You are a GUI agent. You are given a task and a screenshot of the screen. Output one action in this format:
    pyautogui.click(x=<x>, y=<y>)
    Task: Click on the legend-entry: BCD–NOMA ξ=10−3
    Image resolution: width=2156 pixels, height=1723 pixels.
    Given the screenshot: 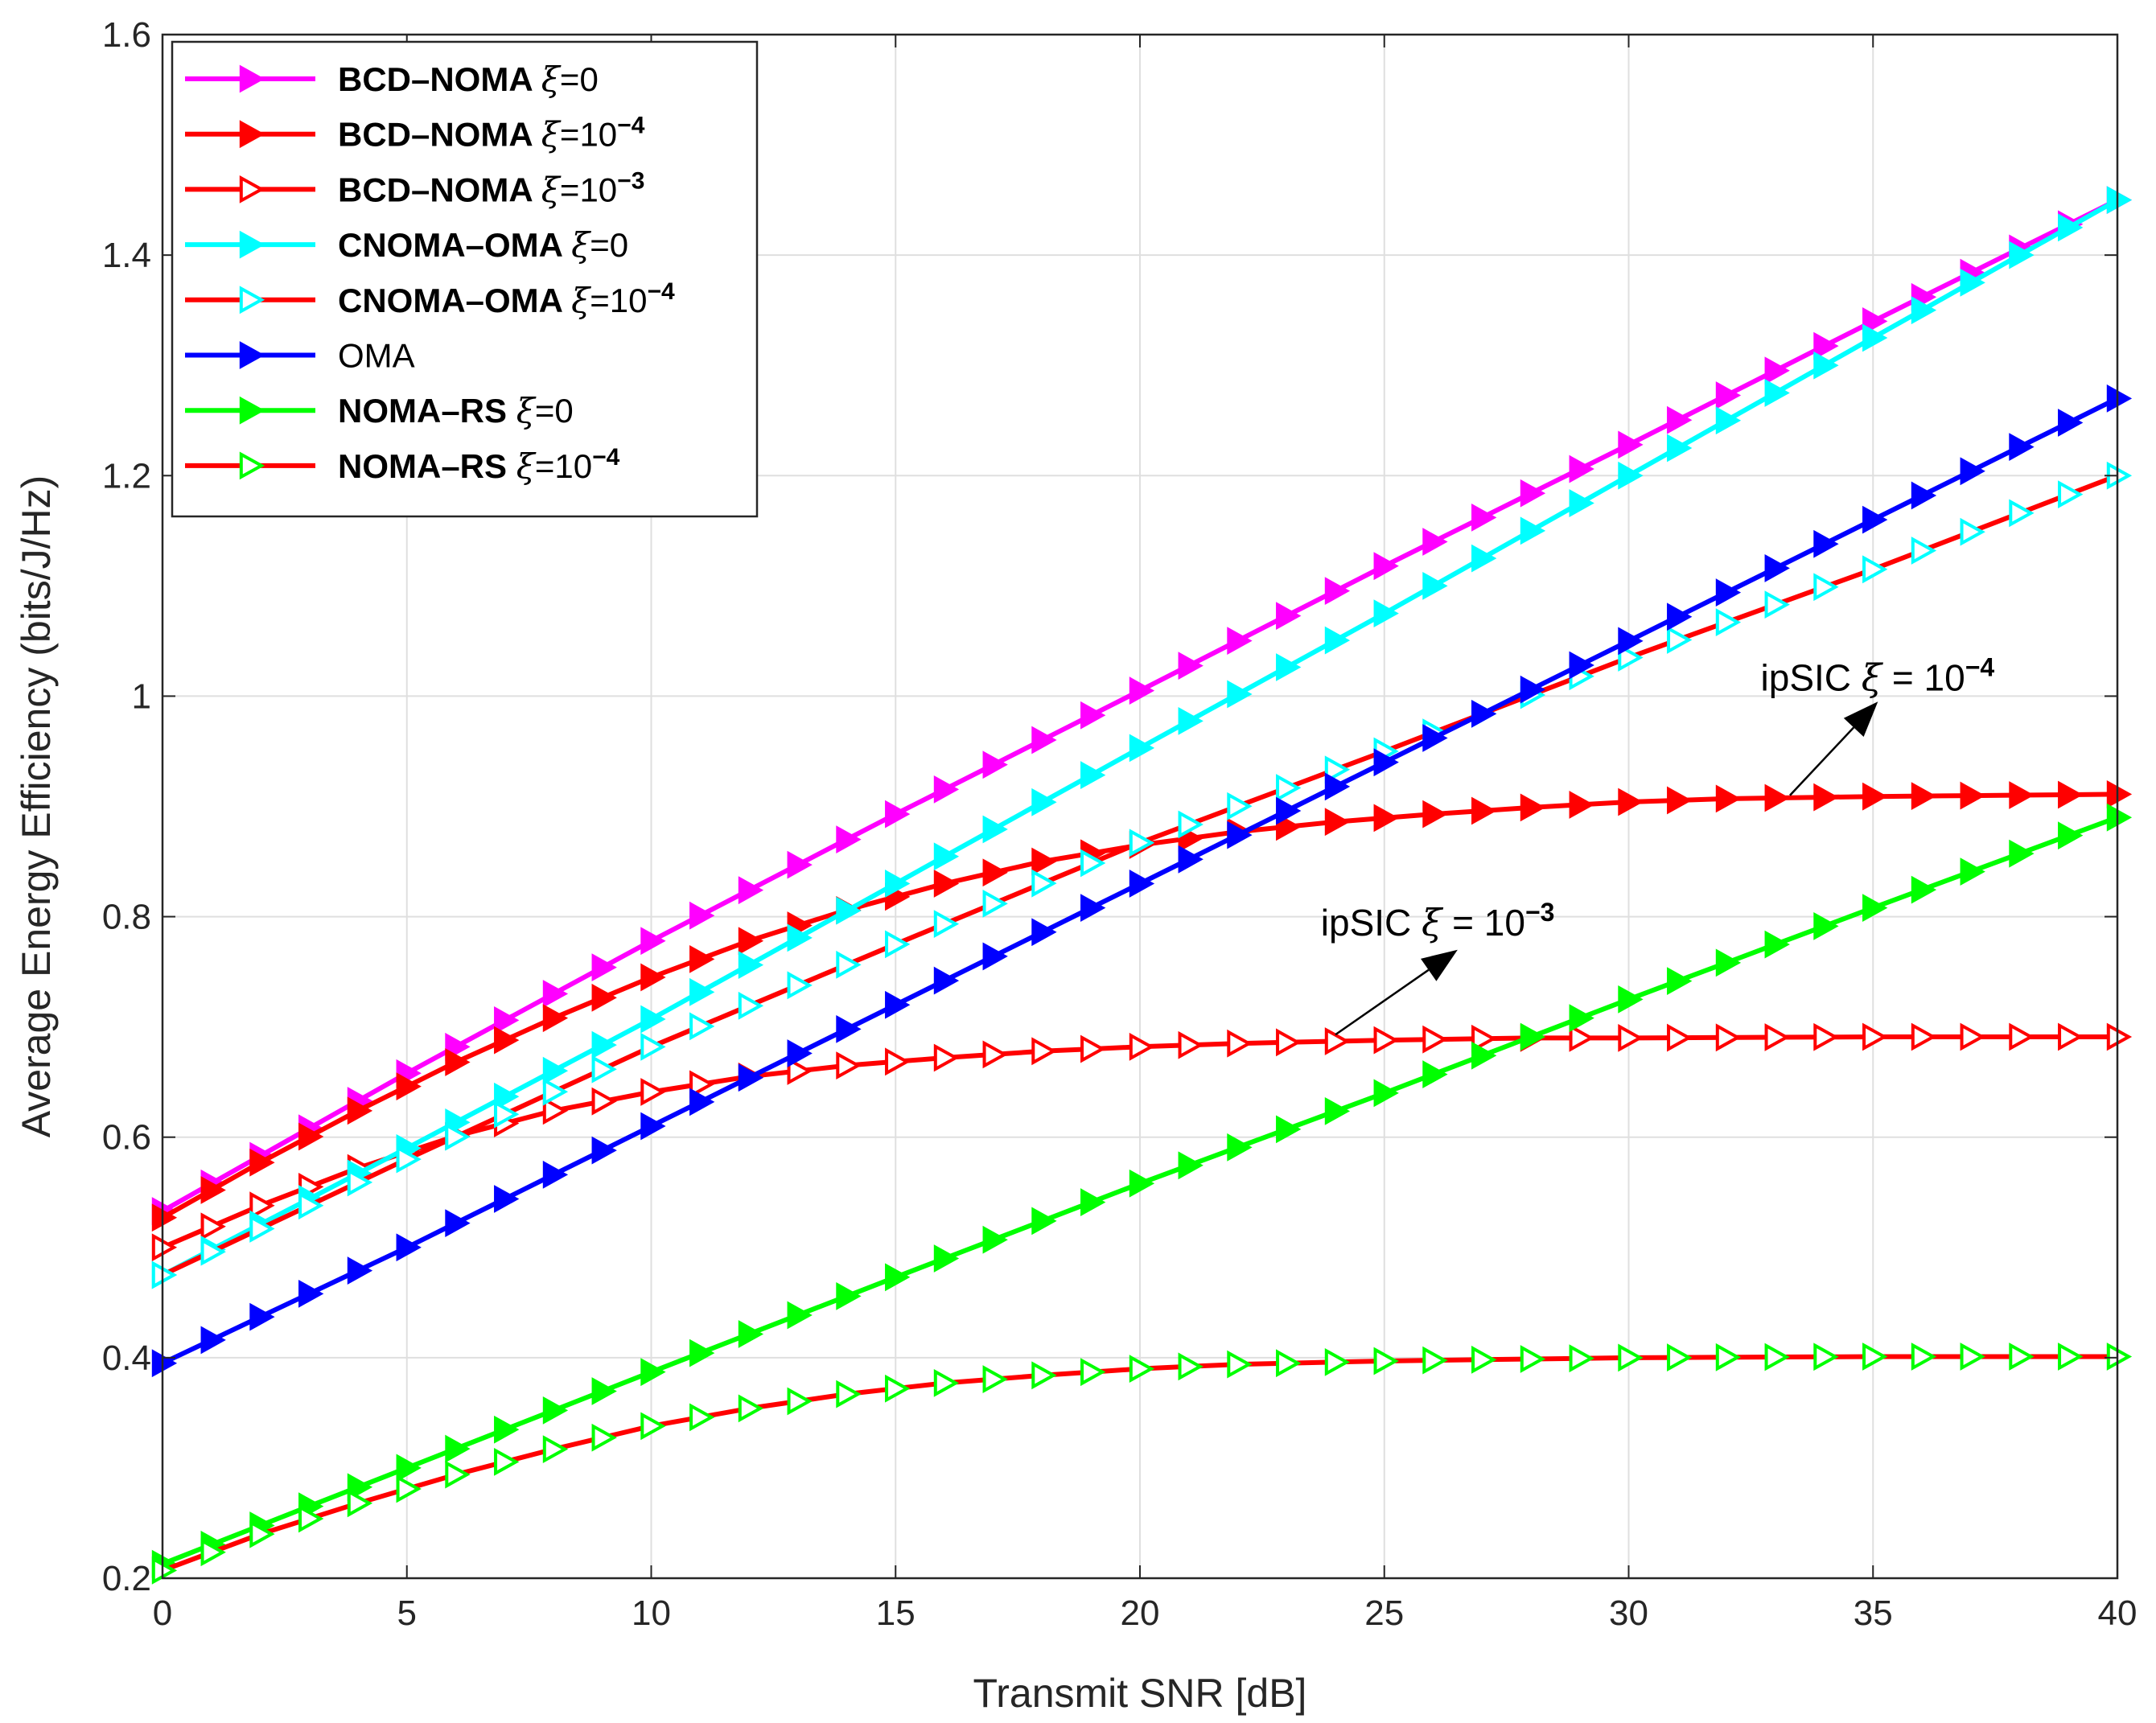 What is the action you would take?
    pyautogui.click(x=414, y=188)
    